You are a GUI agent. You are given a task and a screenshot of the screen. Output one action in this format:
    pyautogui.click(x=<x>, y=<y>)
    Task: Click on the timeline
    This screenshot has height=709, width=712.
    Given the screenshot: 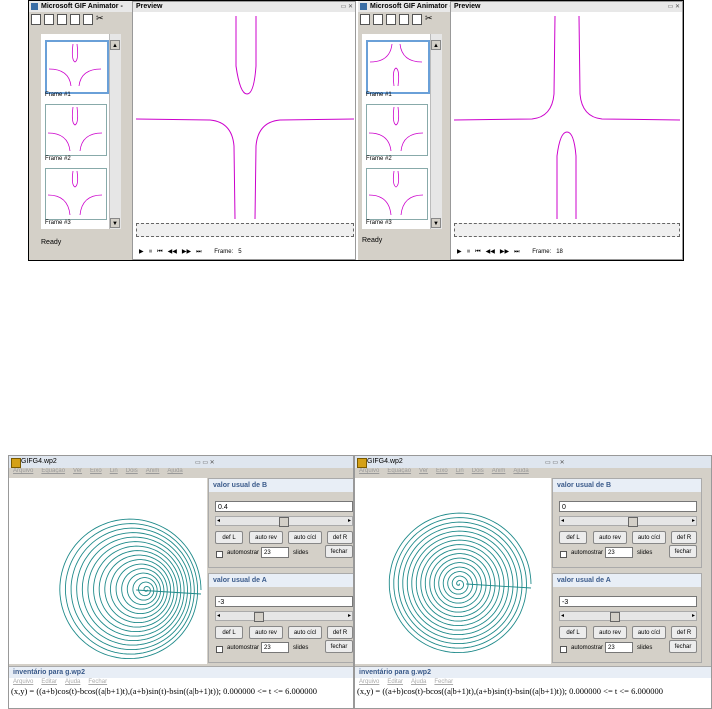 What is the action you would take?
    pyautogui.click(x=245, y=230)
    